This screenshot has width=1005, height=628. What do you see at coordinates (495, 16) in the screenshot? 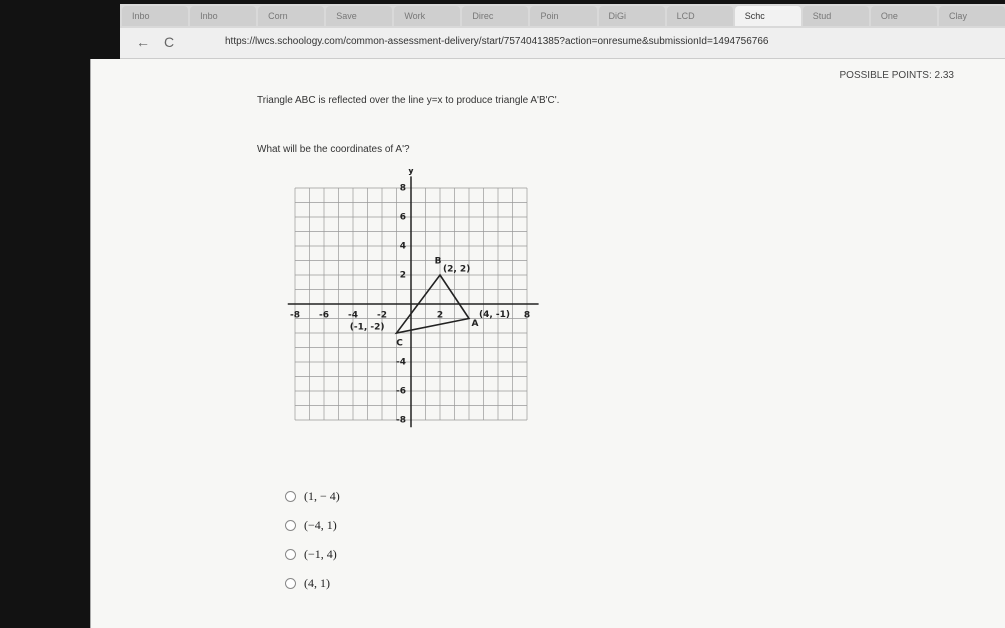
I see `tab: Direc` at bounding box center [495, 16].